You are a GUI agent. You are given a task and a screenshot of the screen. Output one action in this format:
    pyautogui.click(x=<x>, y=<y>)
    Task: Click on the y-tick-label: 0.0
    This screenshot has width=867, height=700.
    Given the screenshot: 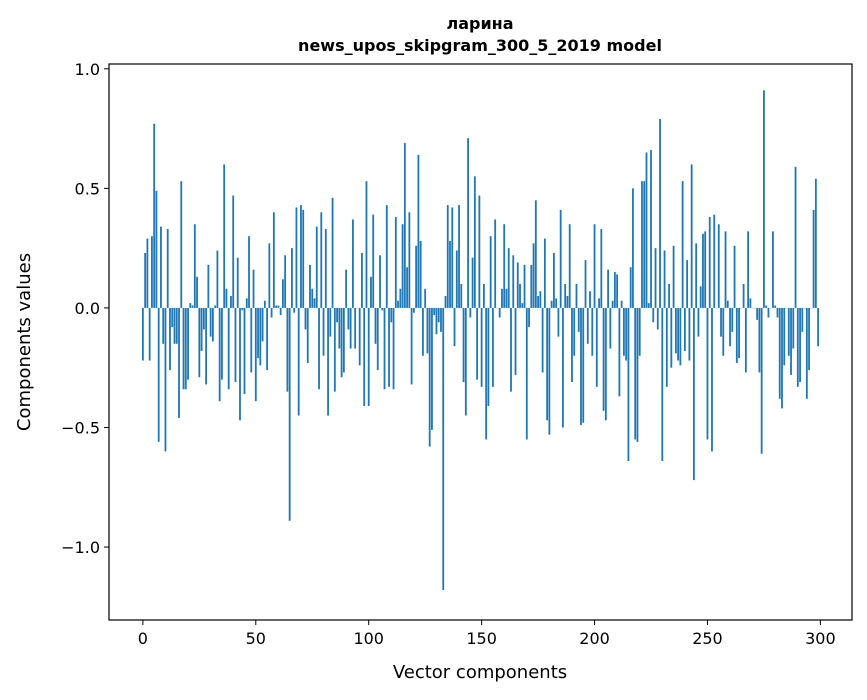 What is the action you would take?
    pyautogui.click(x=87, y=308)
    